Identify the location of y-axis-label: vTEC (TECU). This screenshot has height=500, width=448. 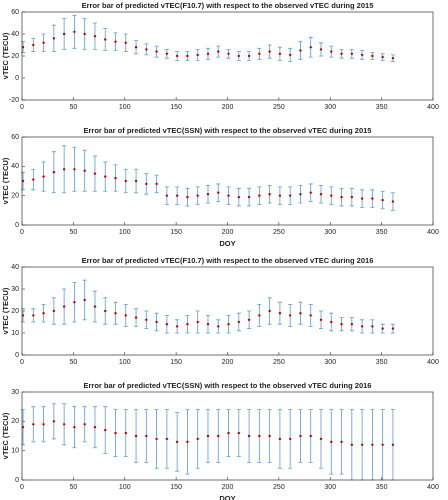
(5, 435).